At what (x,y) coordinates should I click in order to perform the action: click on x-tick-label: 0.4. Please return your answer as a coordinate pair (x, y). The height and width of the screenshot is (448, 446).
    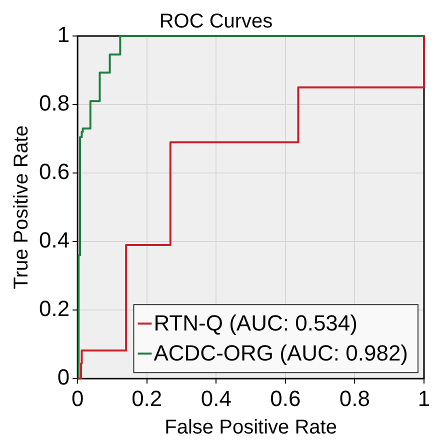
    Looking at the image, I should click on (216, 398).